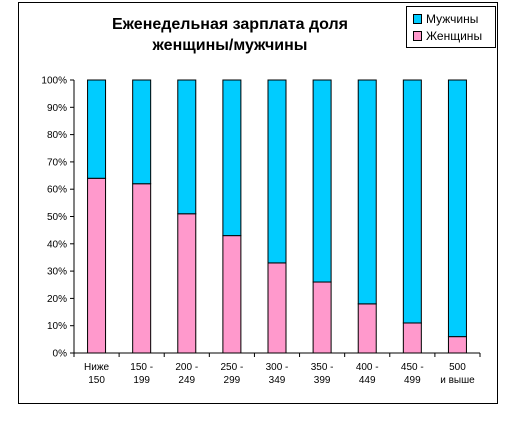 Image resolution: width=514 pixels, height=426 pixels. I want to click on x-tick-label: 250 -, so click(231, 367).